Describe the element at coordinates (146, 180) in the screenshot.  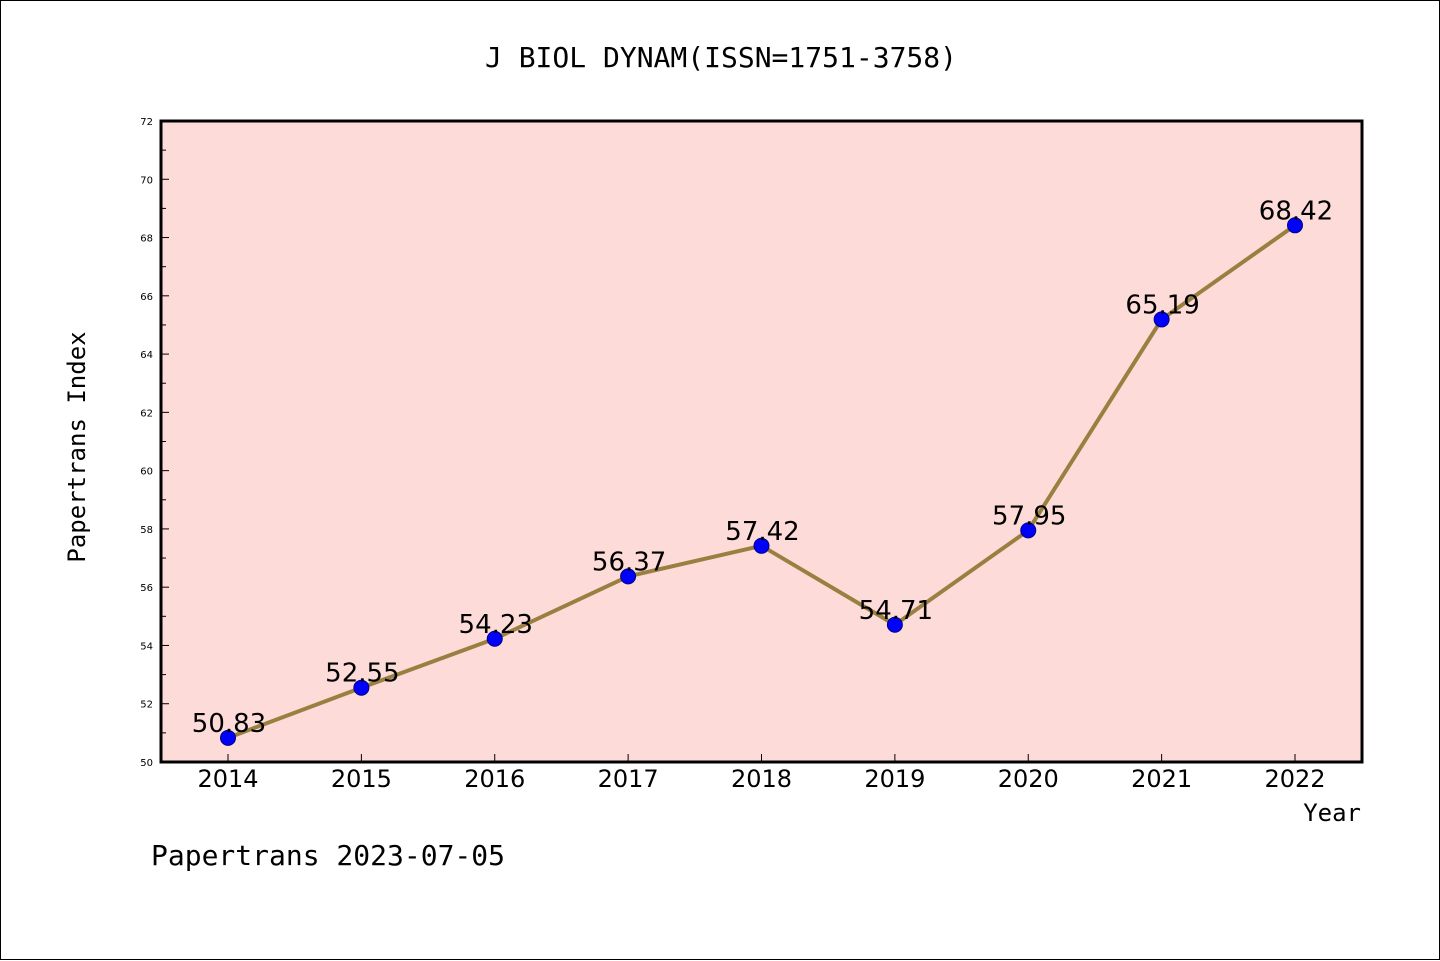
I see `y-tick-label: 70` at that location.